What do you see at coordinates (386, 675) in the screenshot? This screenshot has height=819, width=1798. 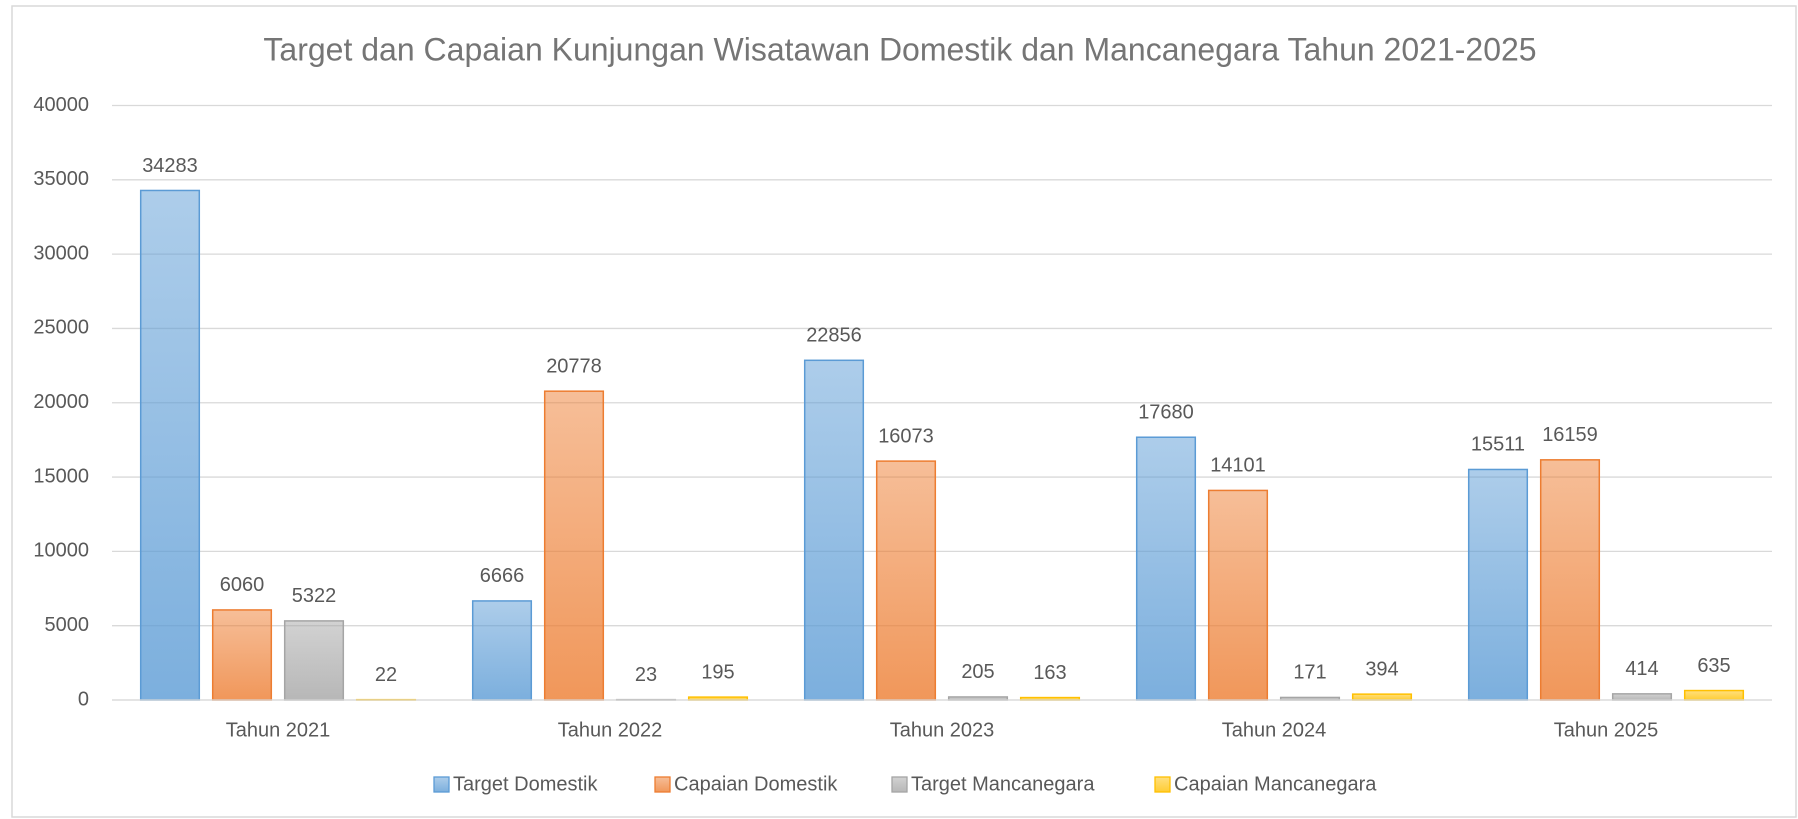 I see `data-label: 22` at bounding box center [386, 675].